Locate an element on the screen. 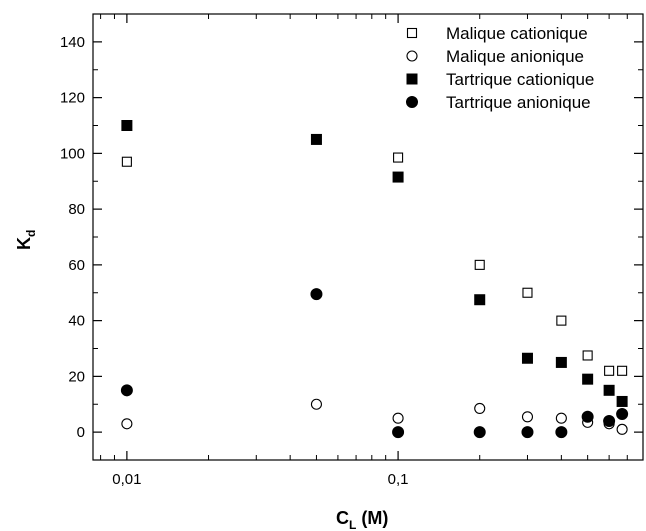 Image resolution: width=646 pixels, height=531 pixels. legend-item: Tartrique anionique is located at coordinates (498, 102).